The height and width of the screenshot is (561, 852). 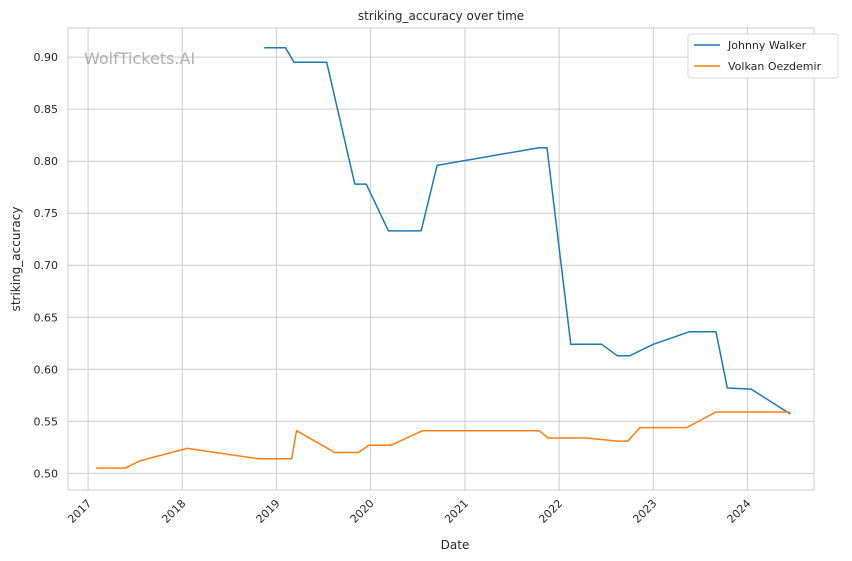 What do you see at coordinates (139, 58) in the screenshot?
I see `watermark-text: WolfTickets.AI` at bounding box center [139, 58].